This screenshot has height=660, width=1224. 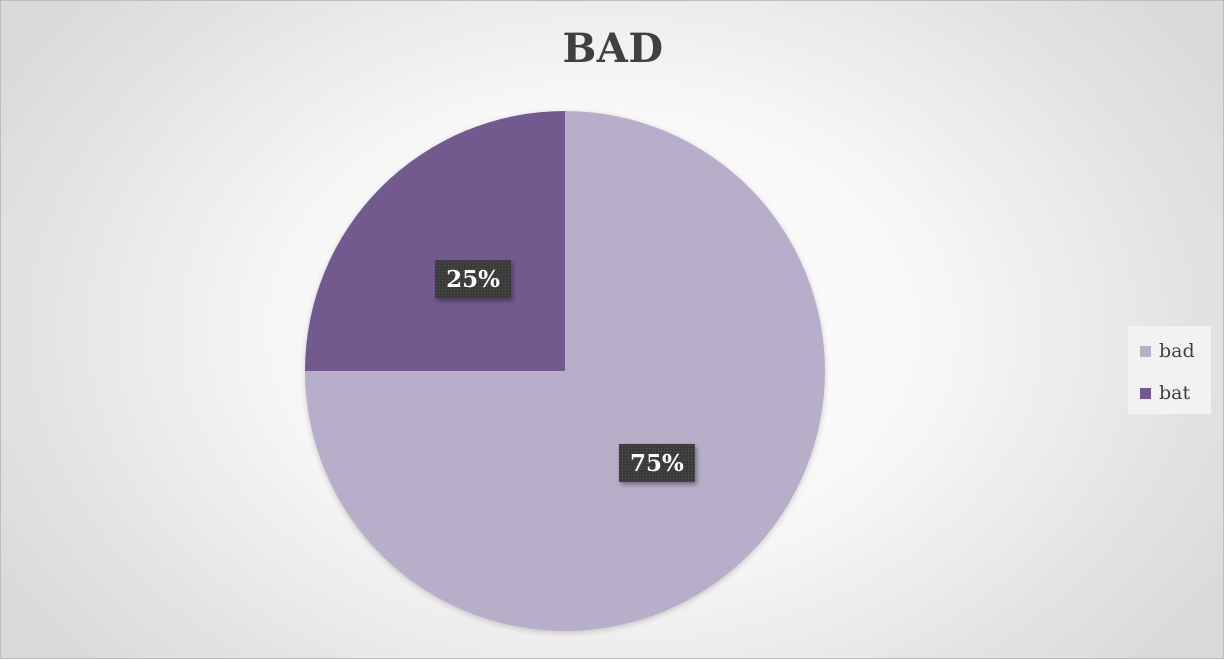 I want to click on legend-label-bat: bat, so click(x=1175, y=393).